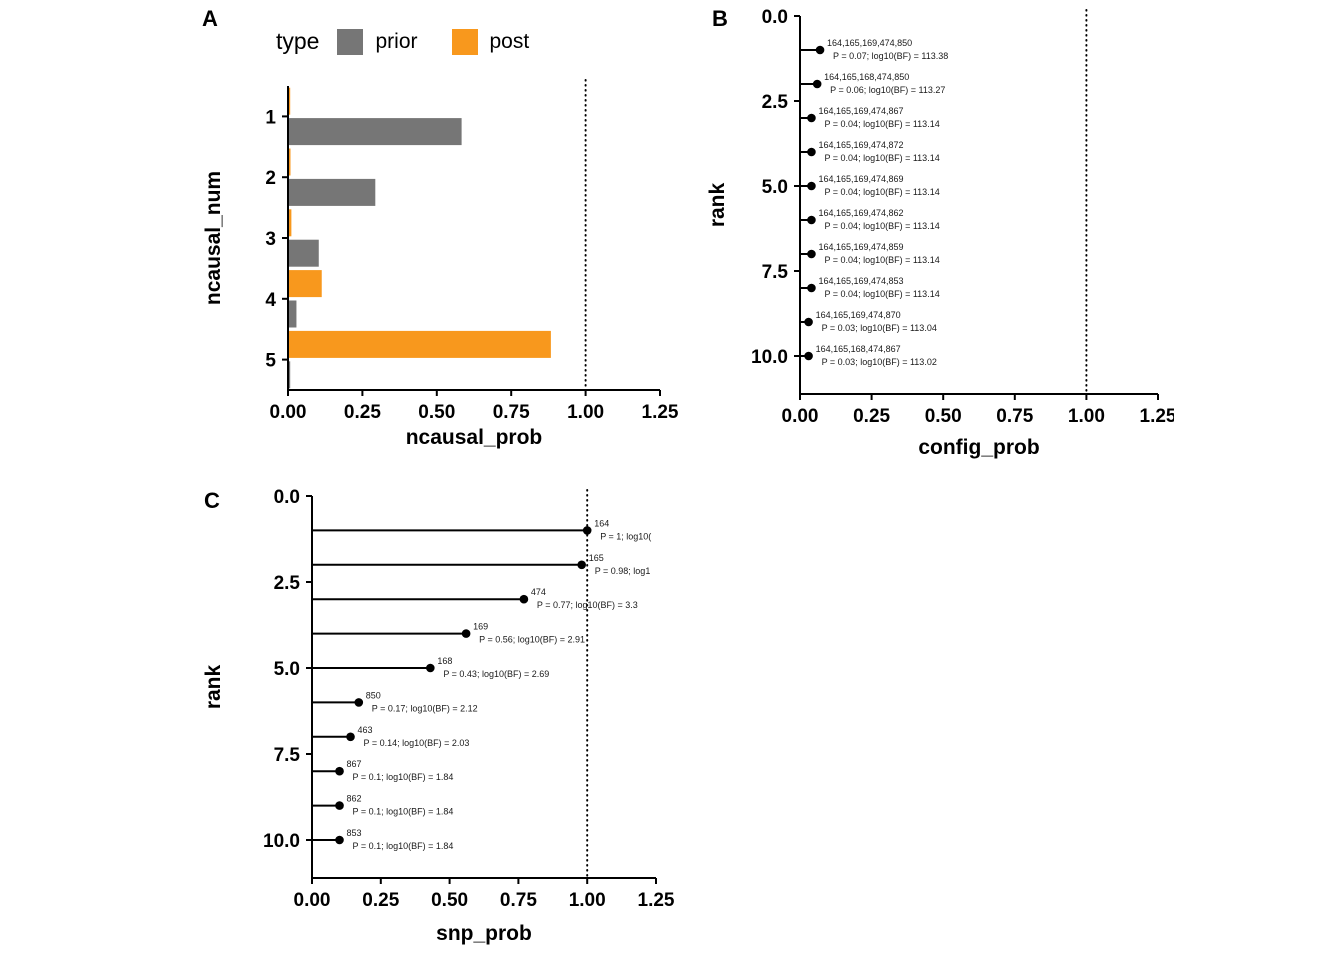 The width and height of the screenshot is (1344, 960). Describe the element at coordinates (587, 605) in the screenshot. I see `svg-text: P = 0.77; log10(BF) = 3.3` at that location.